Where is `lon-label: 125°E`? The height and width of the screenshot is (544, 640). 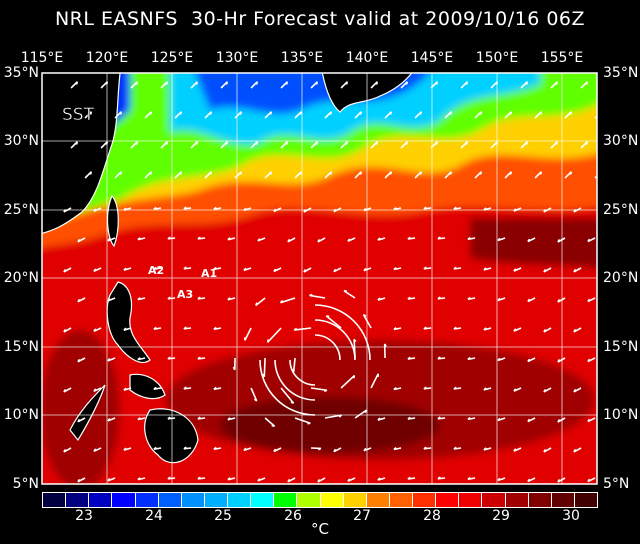
lon-label: 125°E is located at coordinates (172, 58).